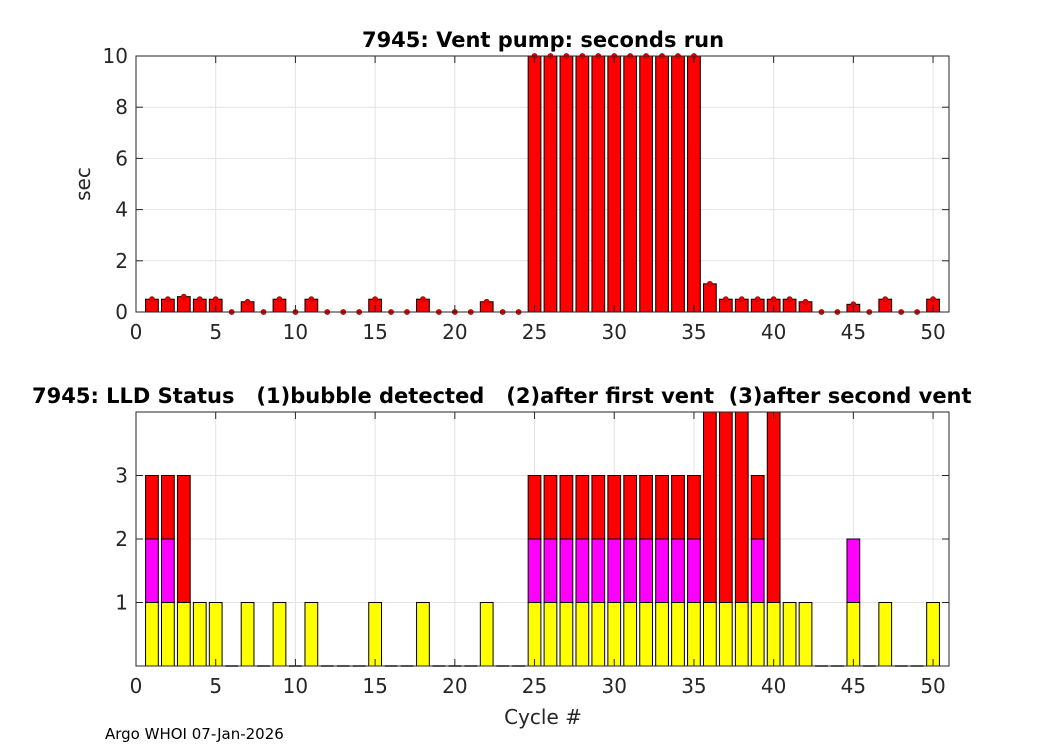  I want to click on chart2-xtick-label: 30, so click(614, 686).